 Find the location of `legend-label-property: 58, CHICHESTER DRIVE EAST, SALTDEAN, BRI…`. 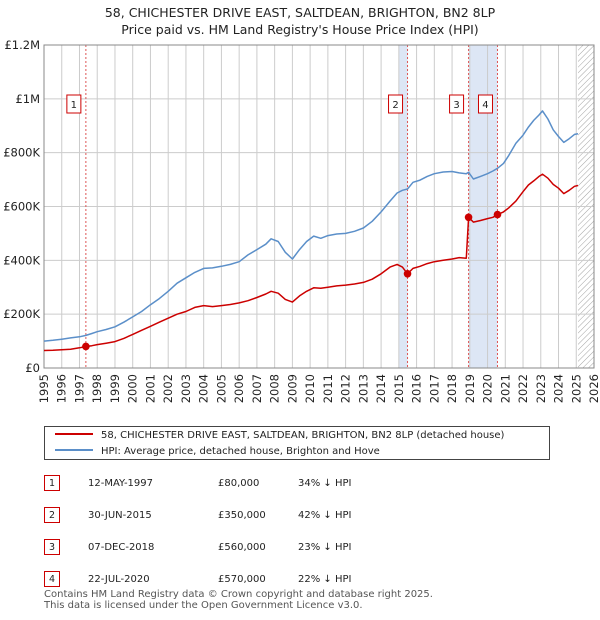

legend-label-property: 58, CHICHESTER DRIVE EAST, SALTDEAN, BRI… is located at coordinates (303, 435).